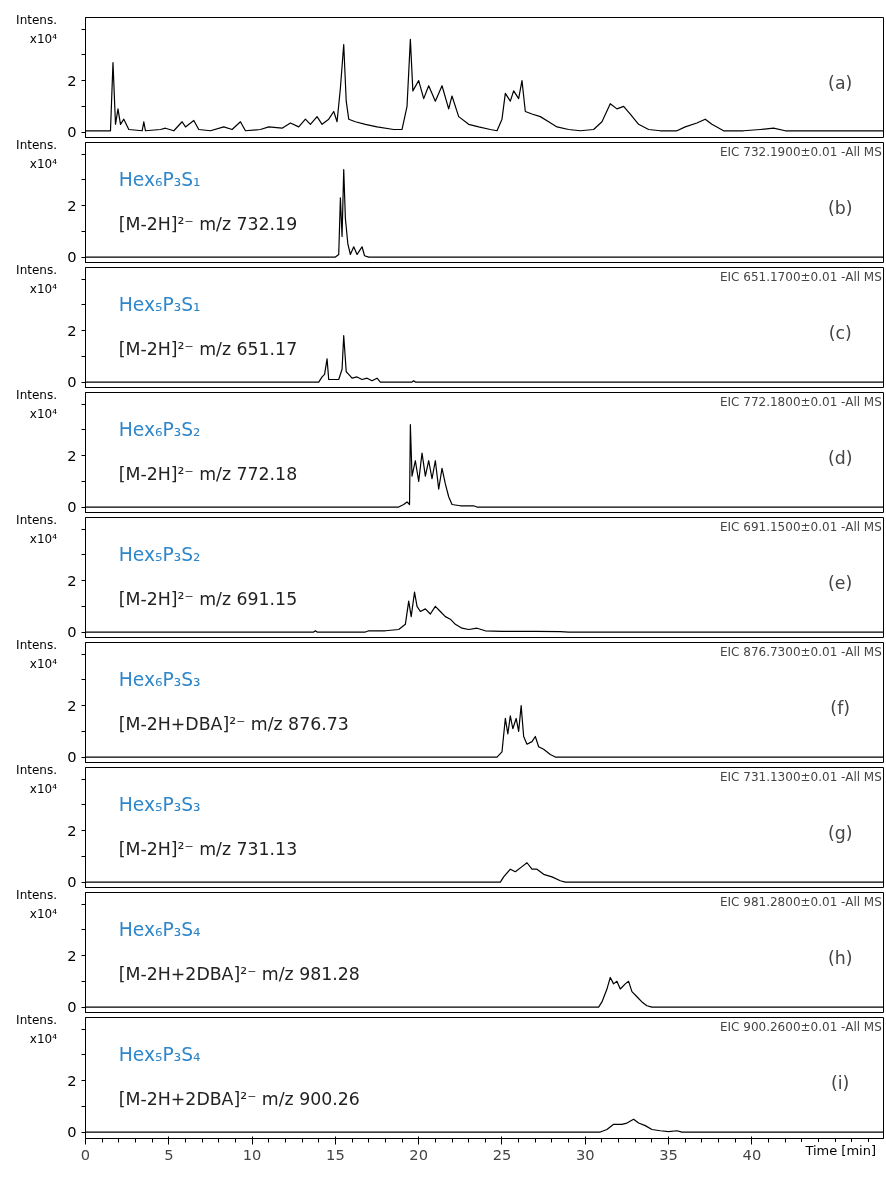 Image resolution: width=886 pixels, height=1185 pixels. What do you see at coordinates (800, 152) in the screenshot?
I see `annotation: EIC 732.1900±0.01 -All MS` at bounding box center [800, 152].